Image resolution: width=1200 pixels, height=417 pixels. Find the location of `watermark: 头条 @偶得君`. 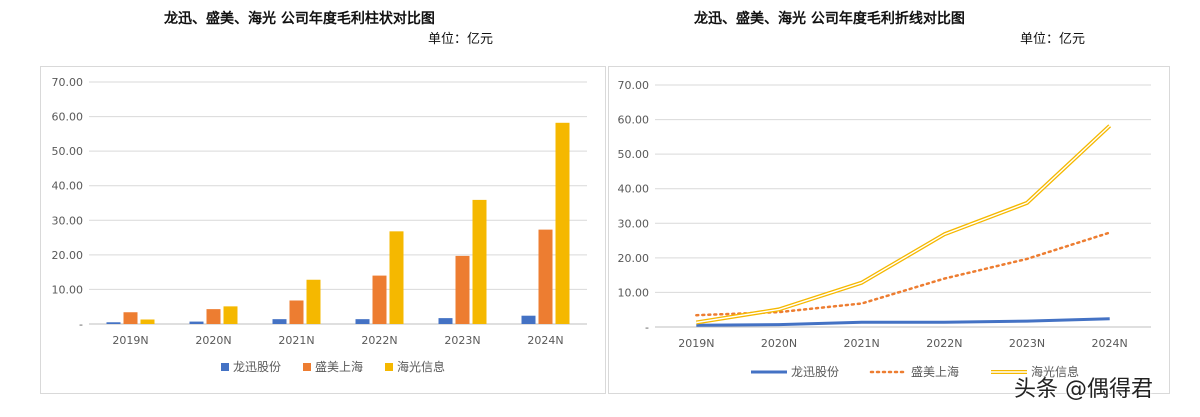

watermark: 头条 @偶得君 is located at coordinates (1083, 389).